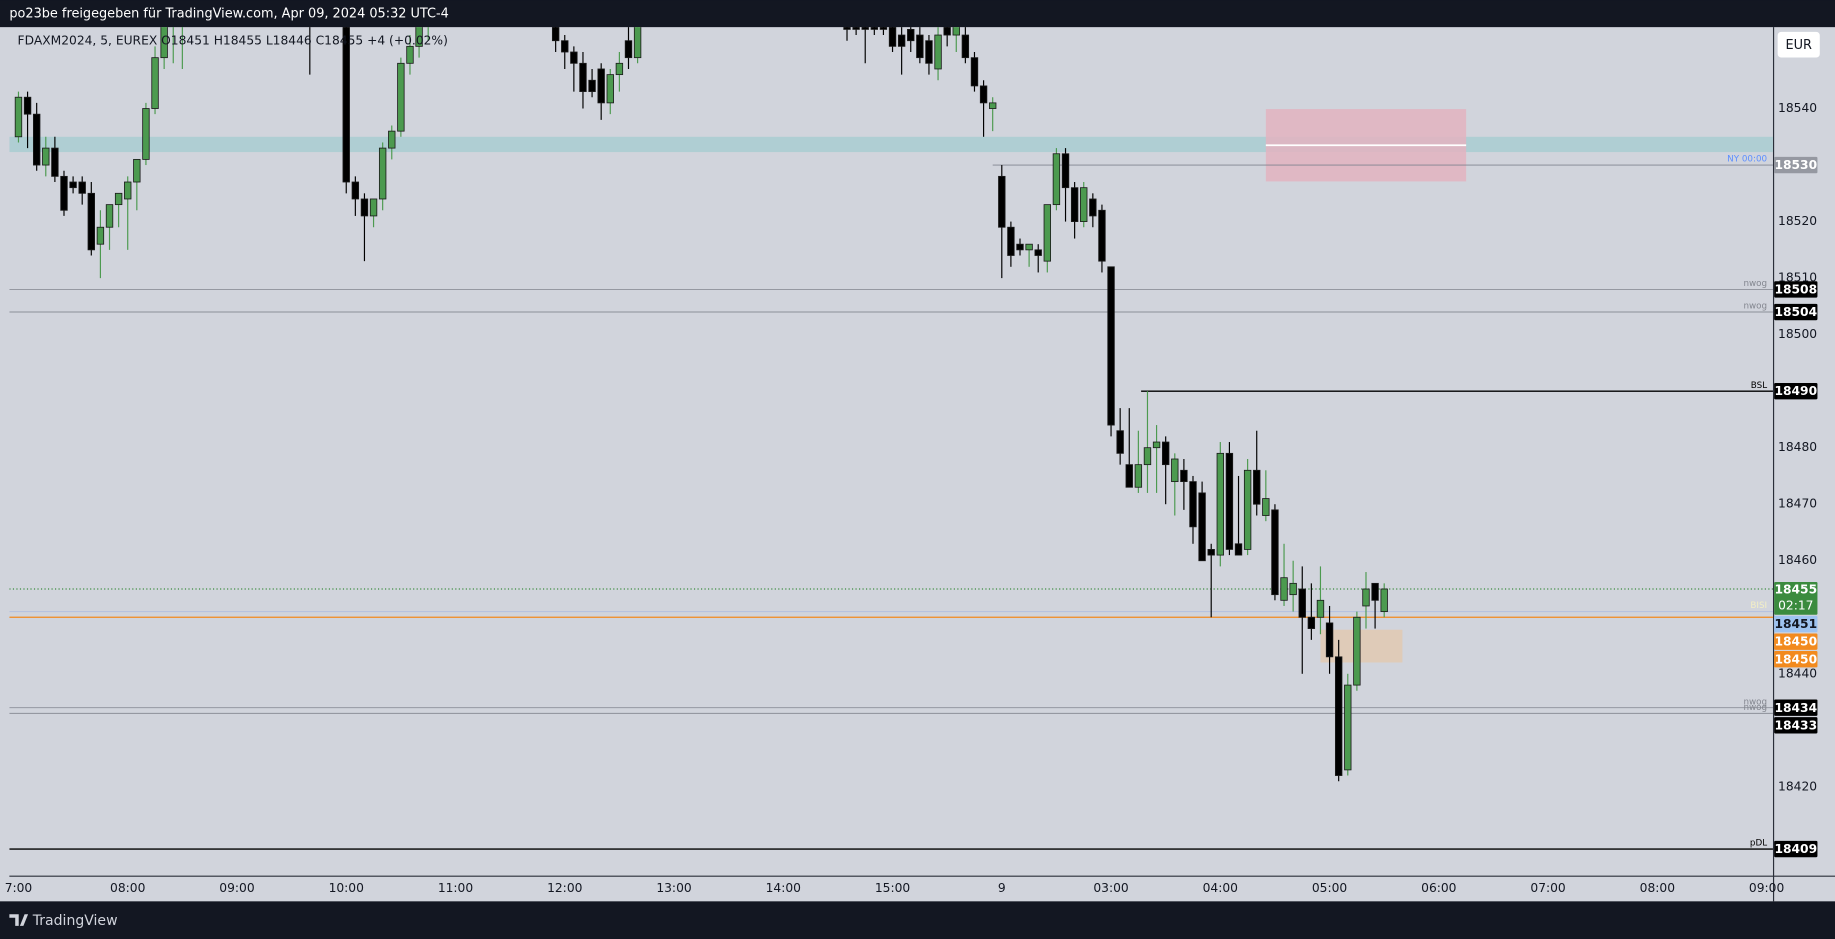 The width and height of the screenshot is (1835, 939). Describe the element at coordinates (1797, 673) in the screenshot. I see `y-tick-label: 18440` at that location.